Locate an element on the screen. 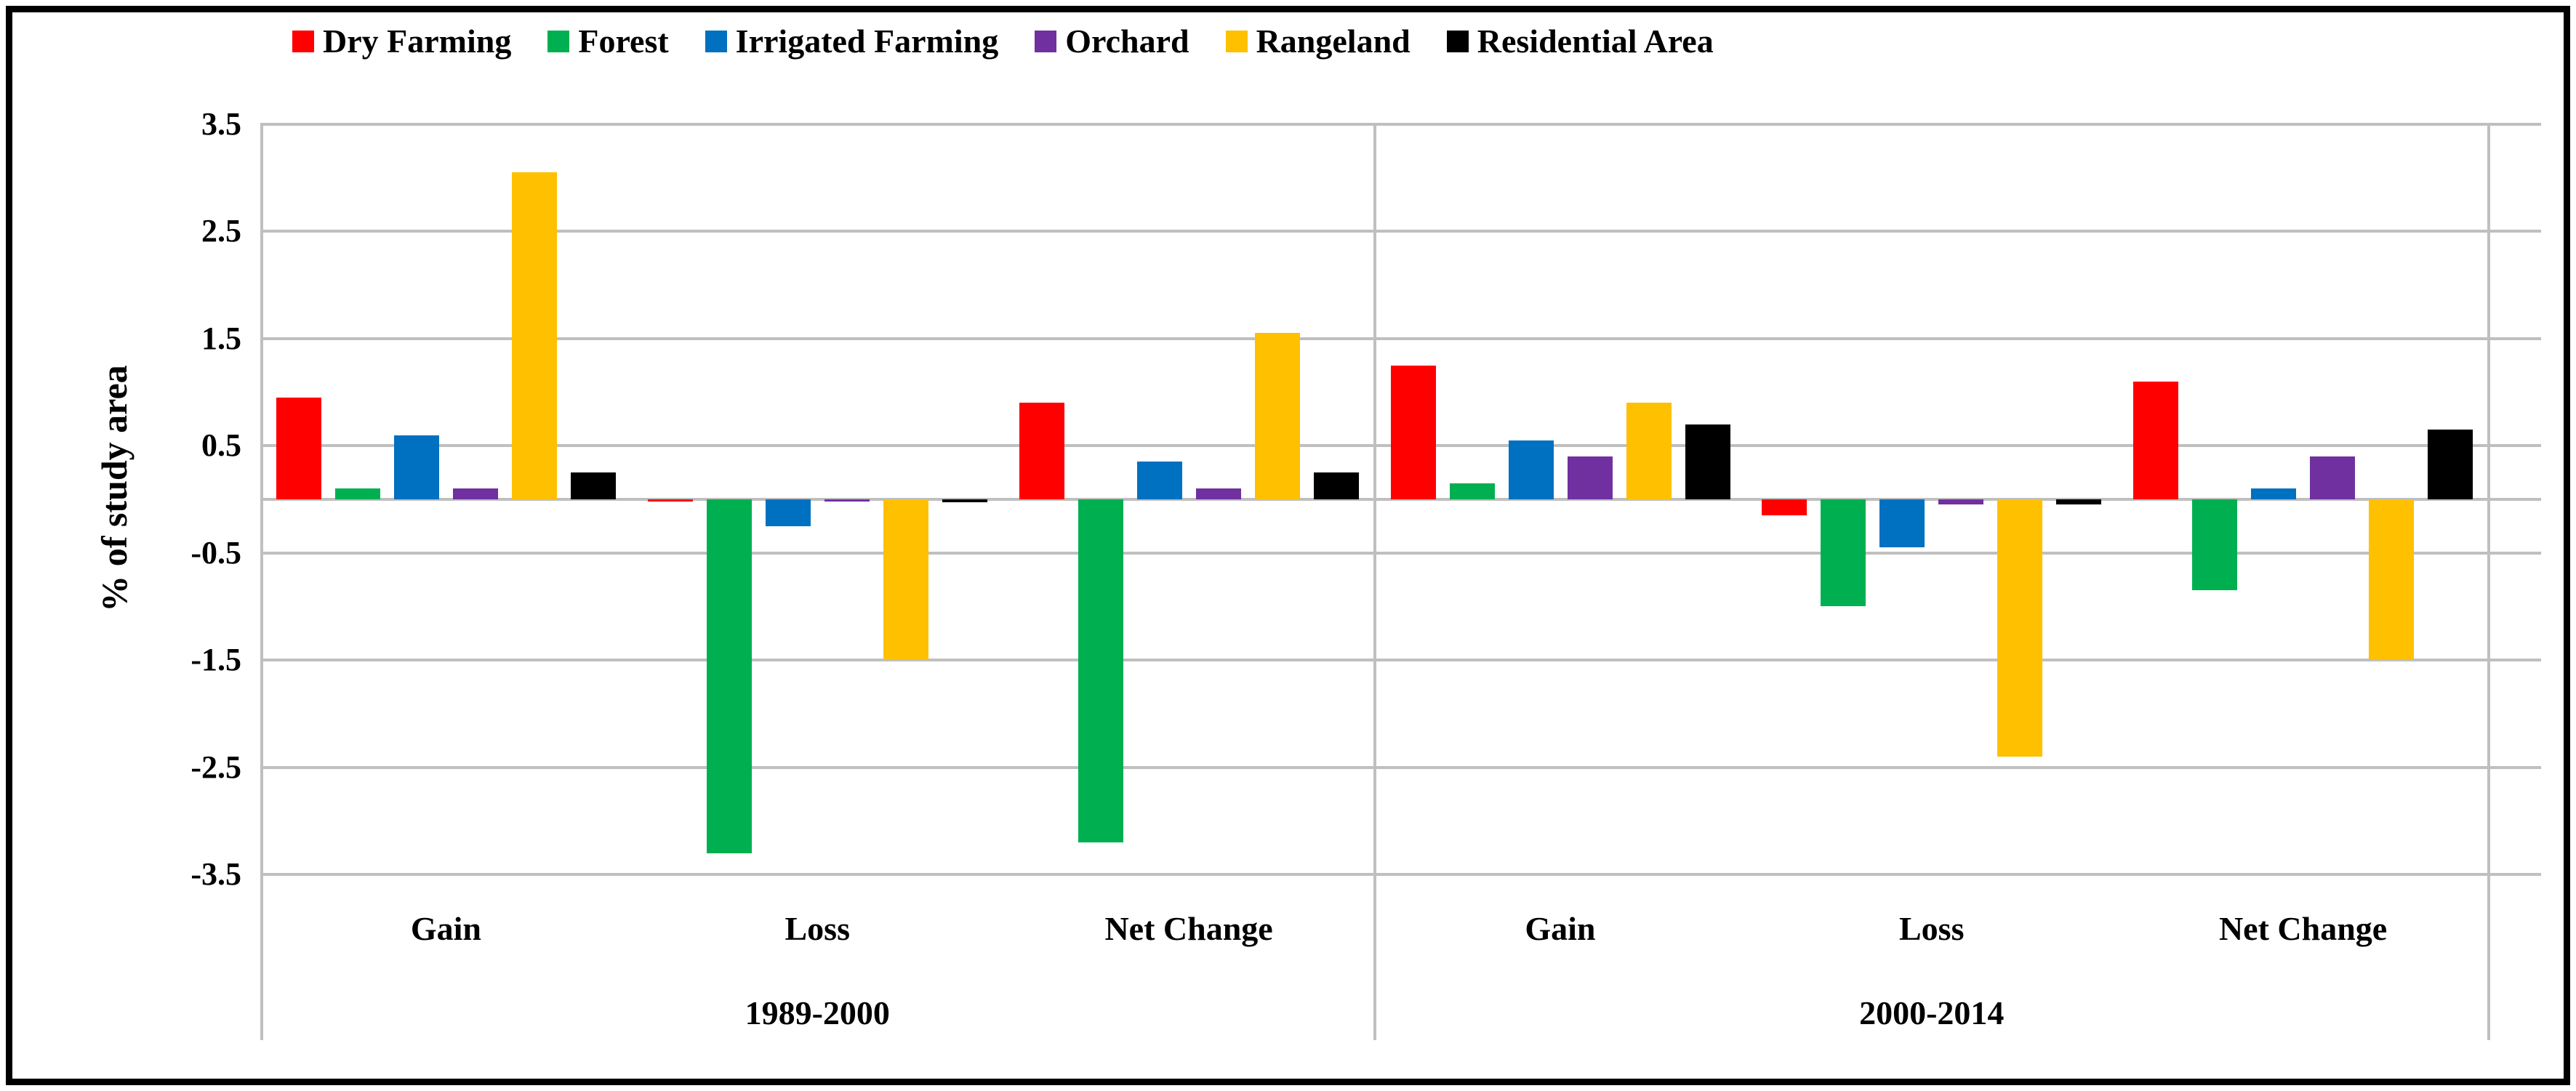 The height and width of the screenshot is (1091, 2576). gridline--2.5 is located at coordinates (1400, 767).